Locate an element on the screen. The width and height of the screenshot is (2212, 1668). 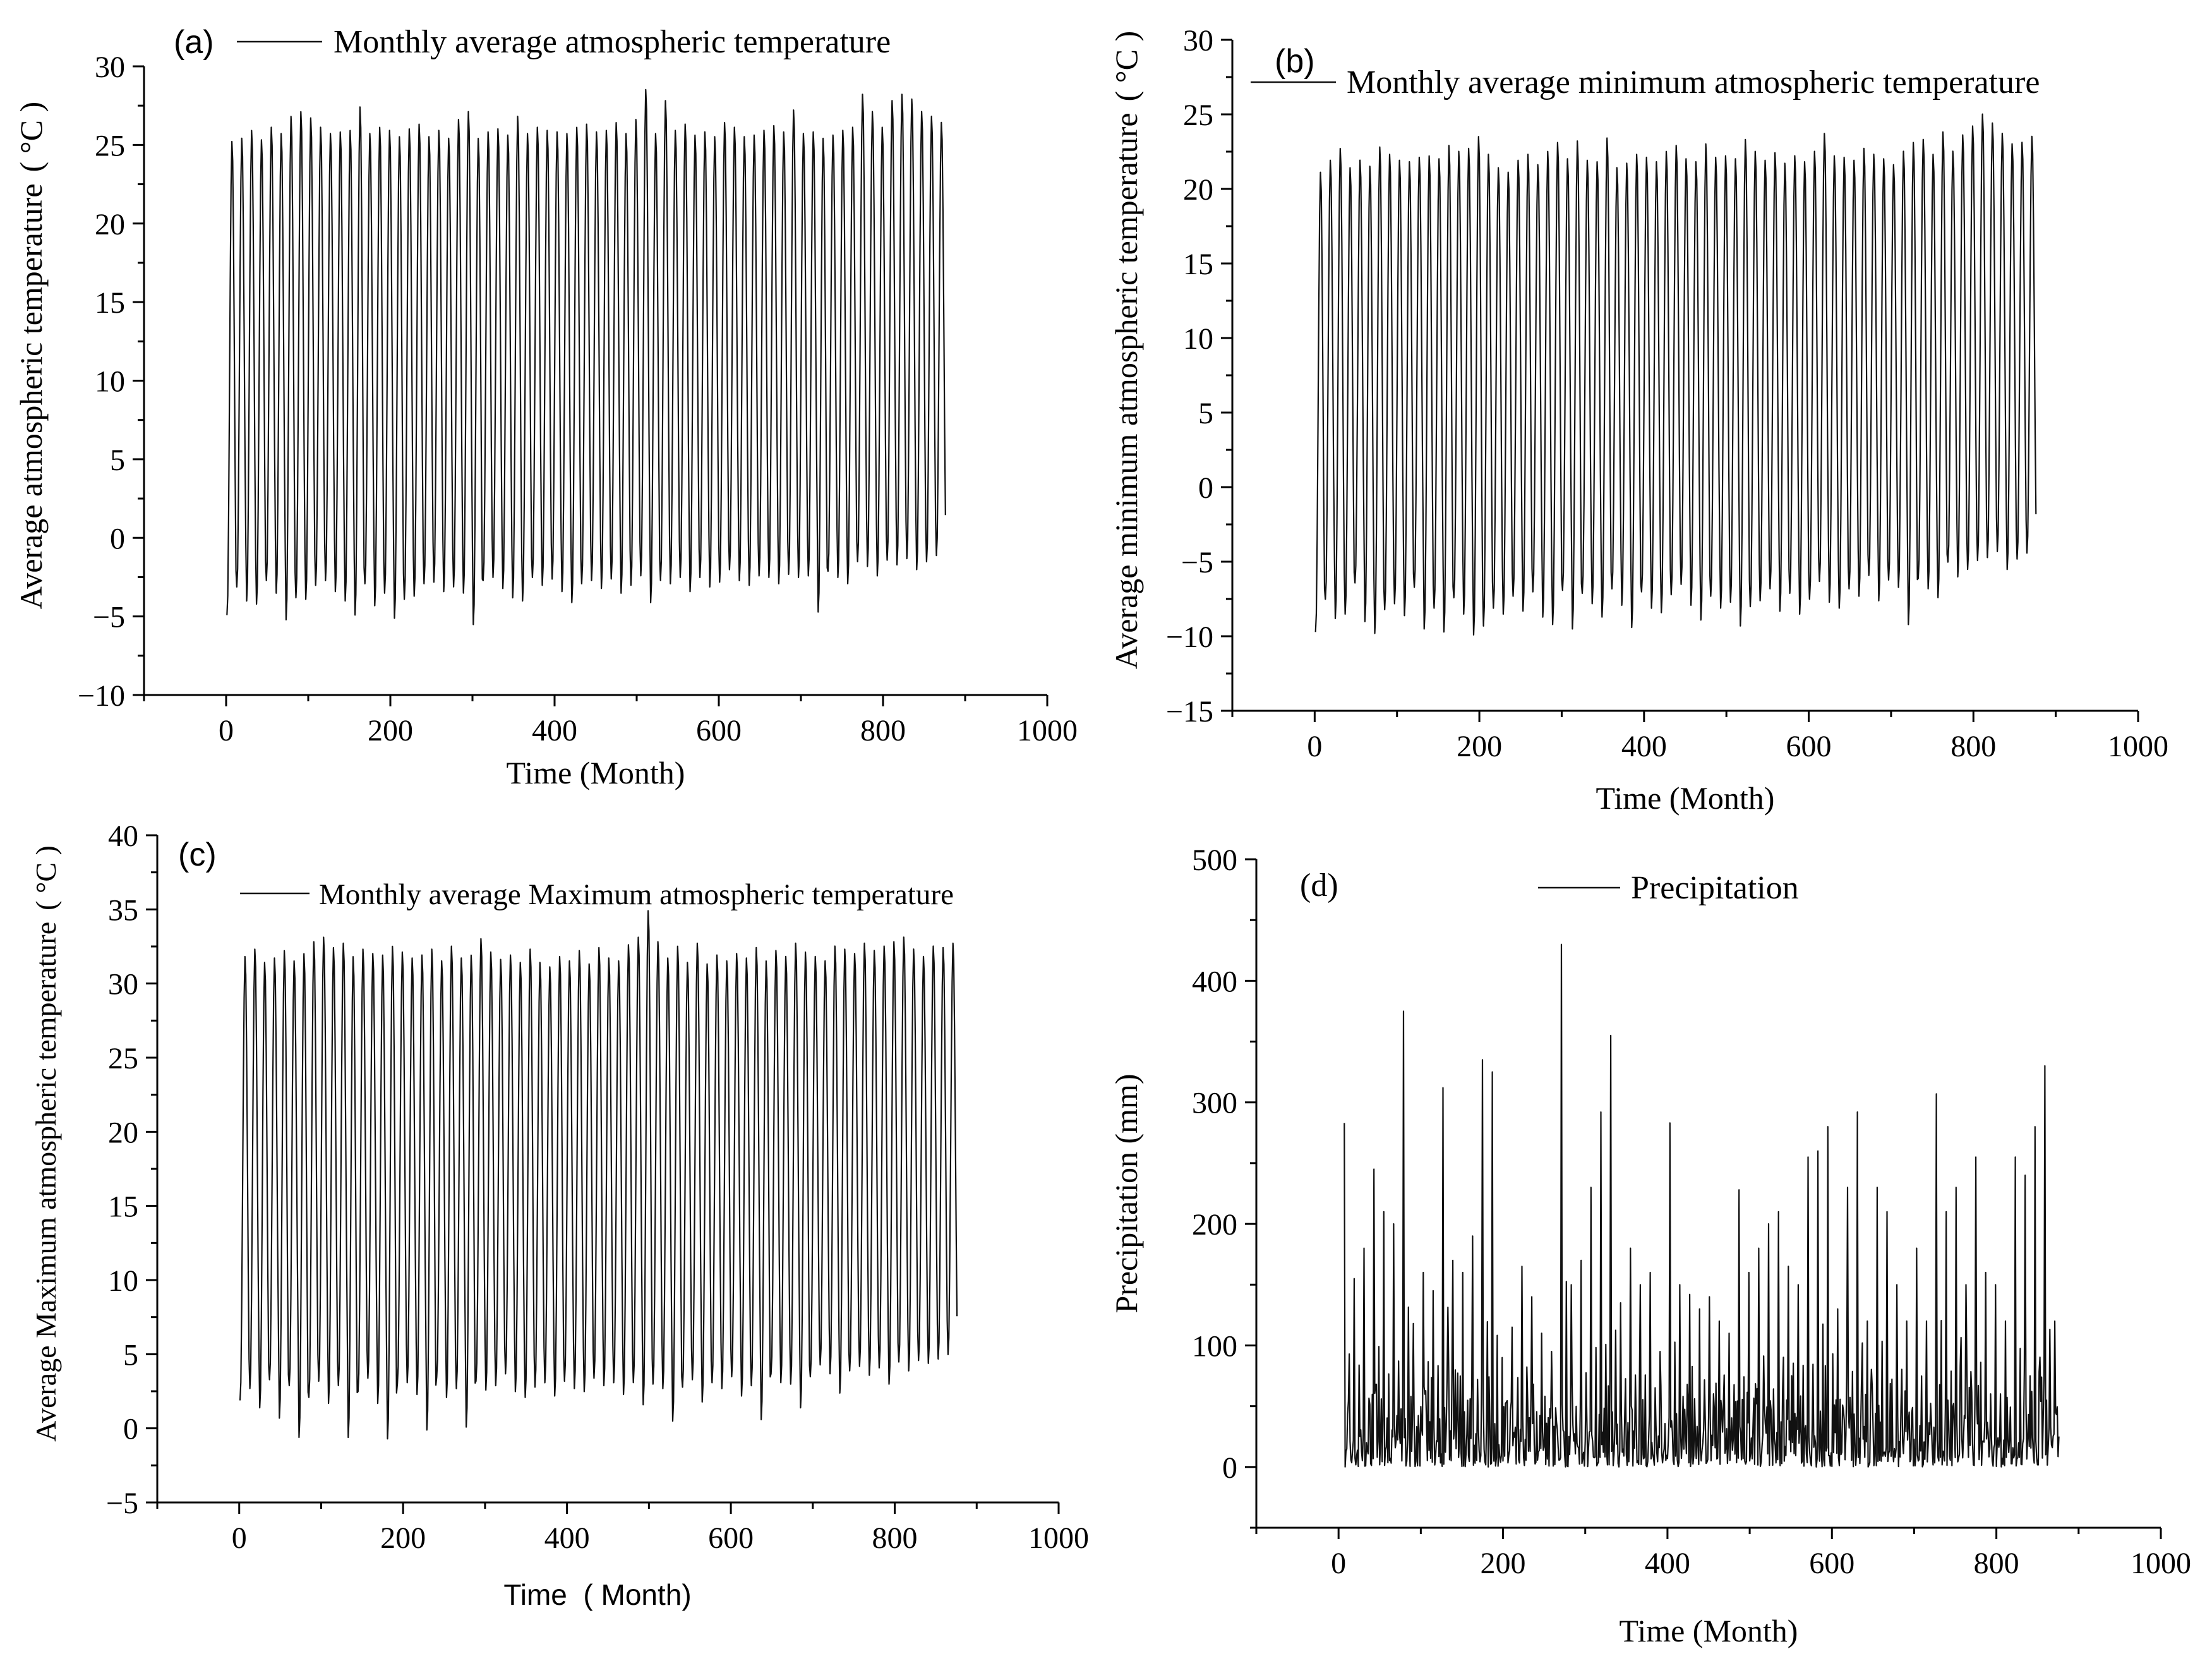
y-tick-label: 35 is located at coordinates (123, 910).